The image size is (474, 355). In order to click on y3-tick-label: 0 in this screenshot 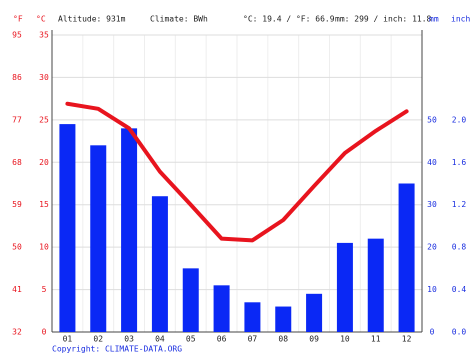, I will do `click(432, 332)`.